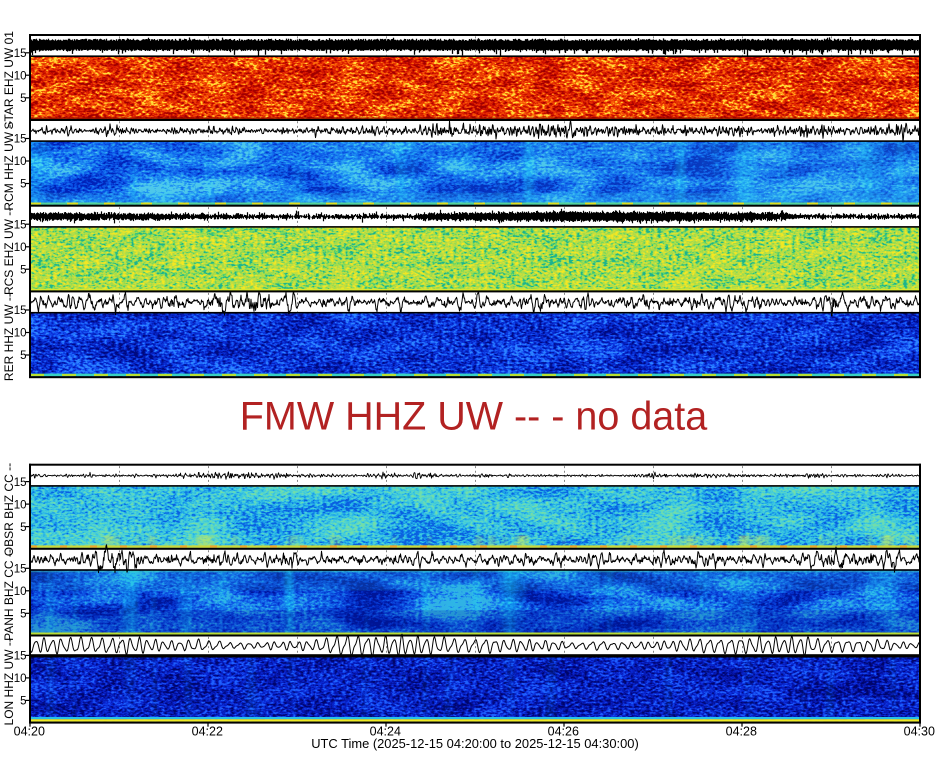 The height and width of the screenshot is (761, 950). What do you see at coordinates (473, 417) in the screenshot?
I see `svg-text: FMW HHZ UW -- - no data` at bounding box center [473, 417].